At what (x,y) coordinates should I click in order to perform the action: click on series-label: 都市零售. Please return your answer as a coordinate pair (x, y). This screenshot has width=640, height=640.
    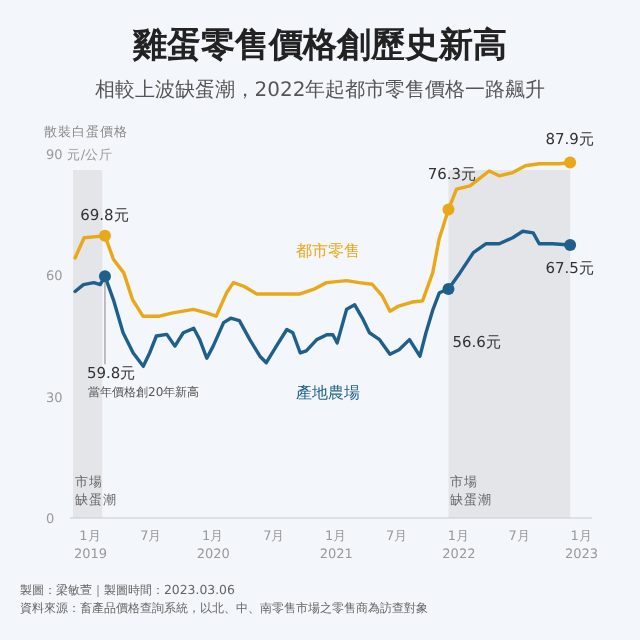
    Looking at the image, I should click on (328, 251).